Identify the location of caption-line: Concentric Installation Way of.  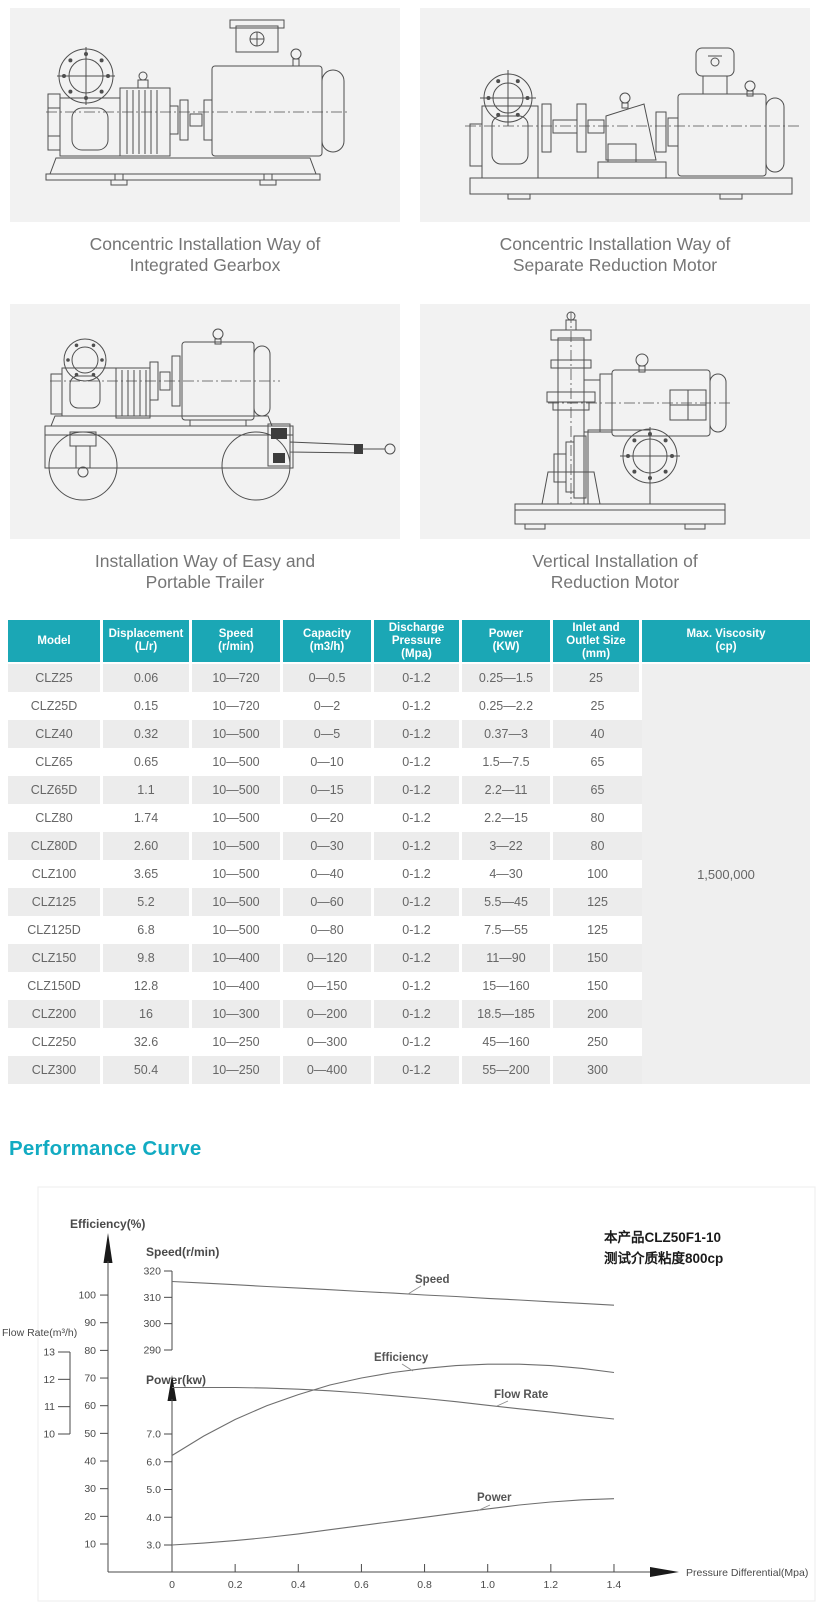
(205, 244).